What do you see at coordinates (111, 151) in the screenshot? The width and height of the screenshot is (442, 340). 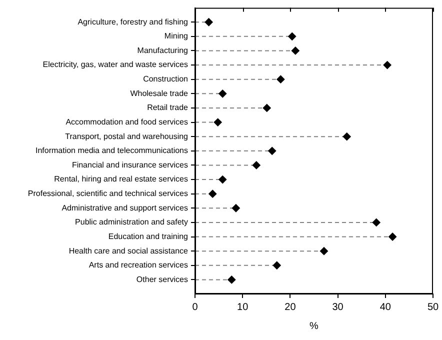 I see `y-tick-label: Information media and telecommunications` at bounding box center [111, 151].